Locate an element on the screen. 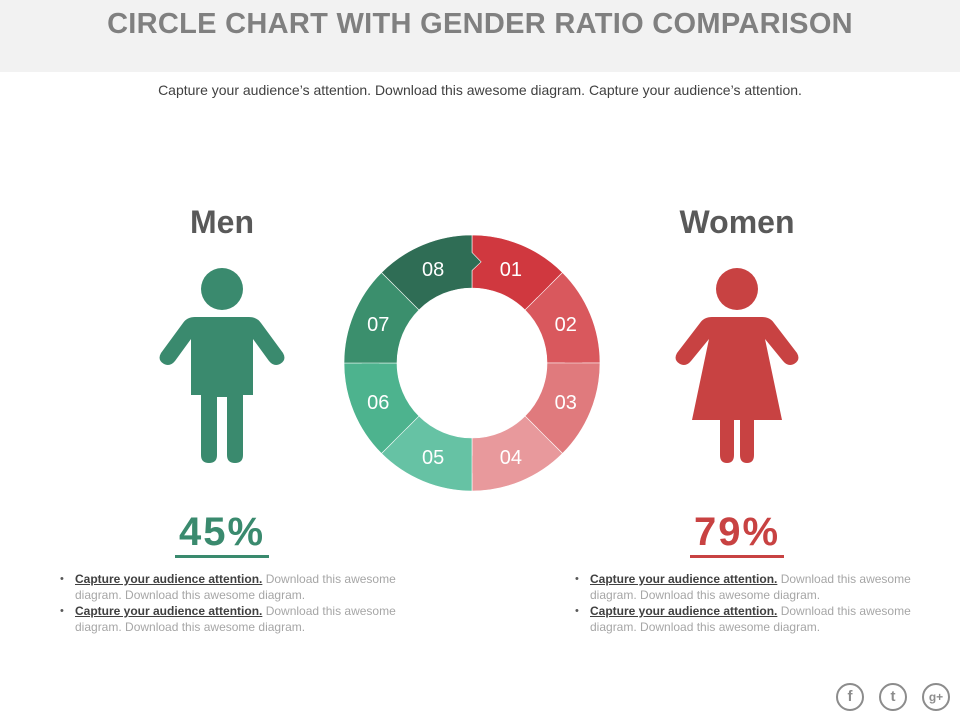 The image size is (960, 720). women-percent-underline is located at coordinates (737, 556).